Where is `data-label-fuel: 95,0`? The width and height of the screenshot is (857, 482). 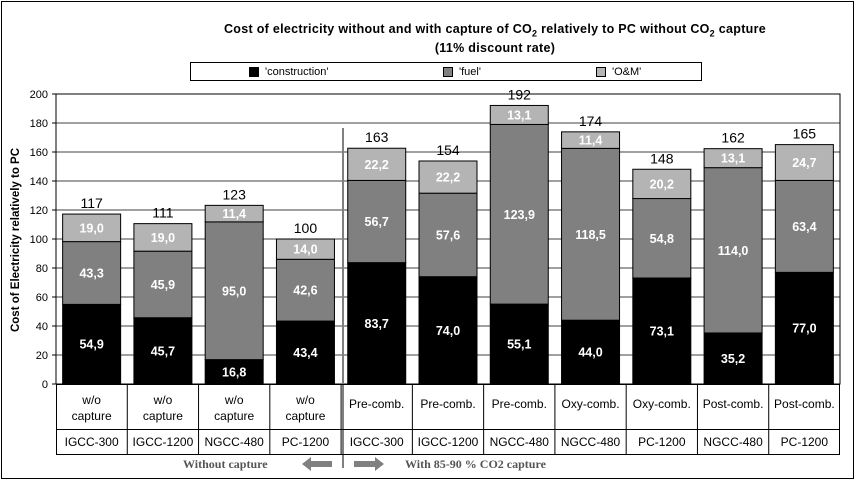
data-label-fuel: 95,0 is located at coordinates (234, 291).